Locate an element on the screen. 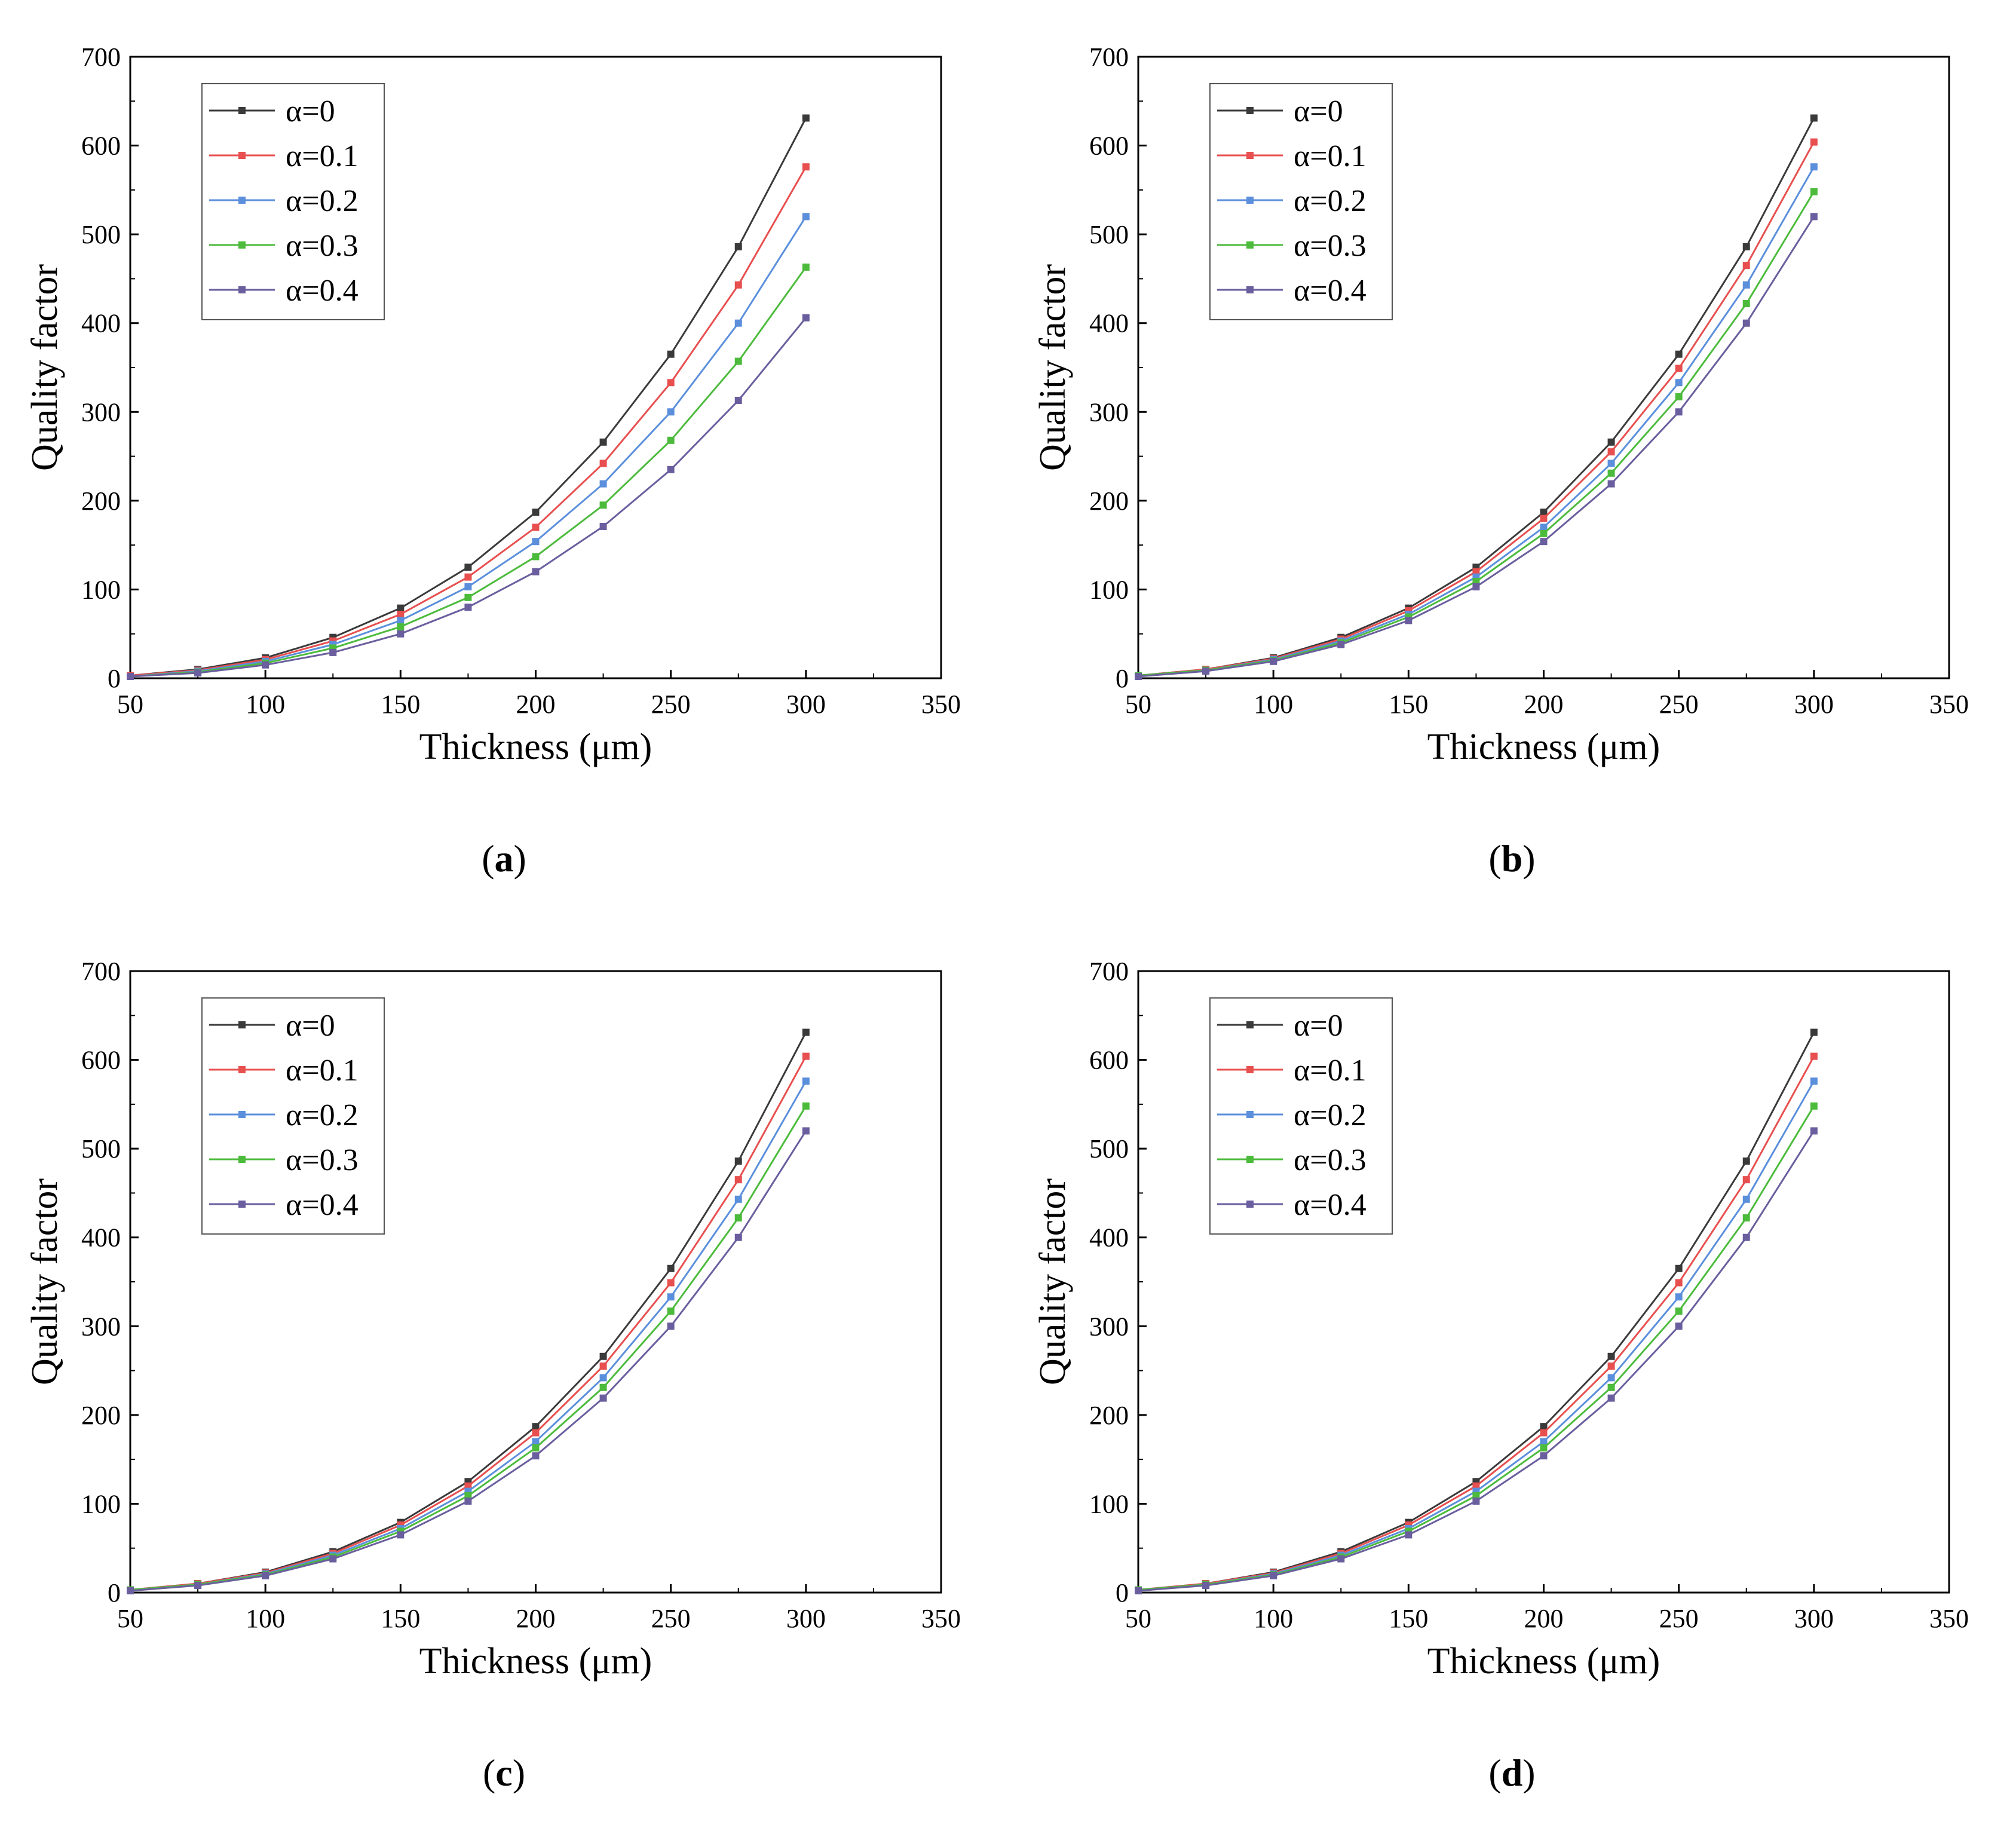 The height and width of the screenshot is (1828, 2016). y-tick-label: 700 is located at coordinates (1109, 971).